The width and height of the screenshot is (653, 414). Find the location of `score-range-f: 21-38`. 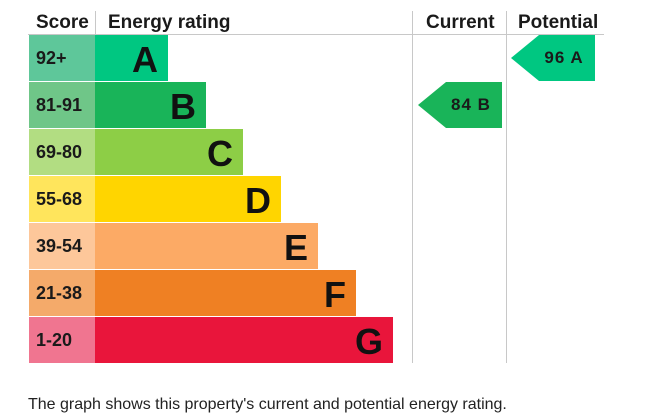

score-range-f: 21-38 is located at coordinates (62, 293).